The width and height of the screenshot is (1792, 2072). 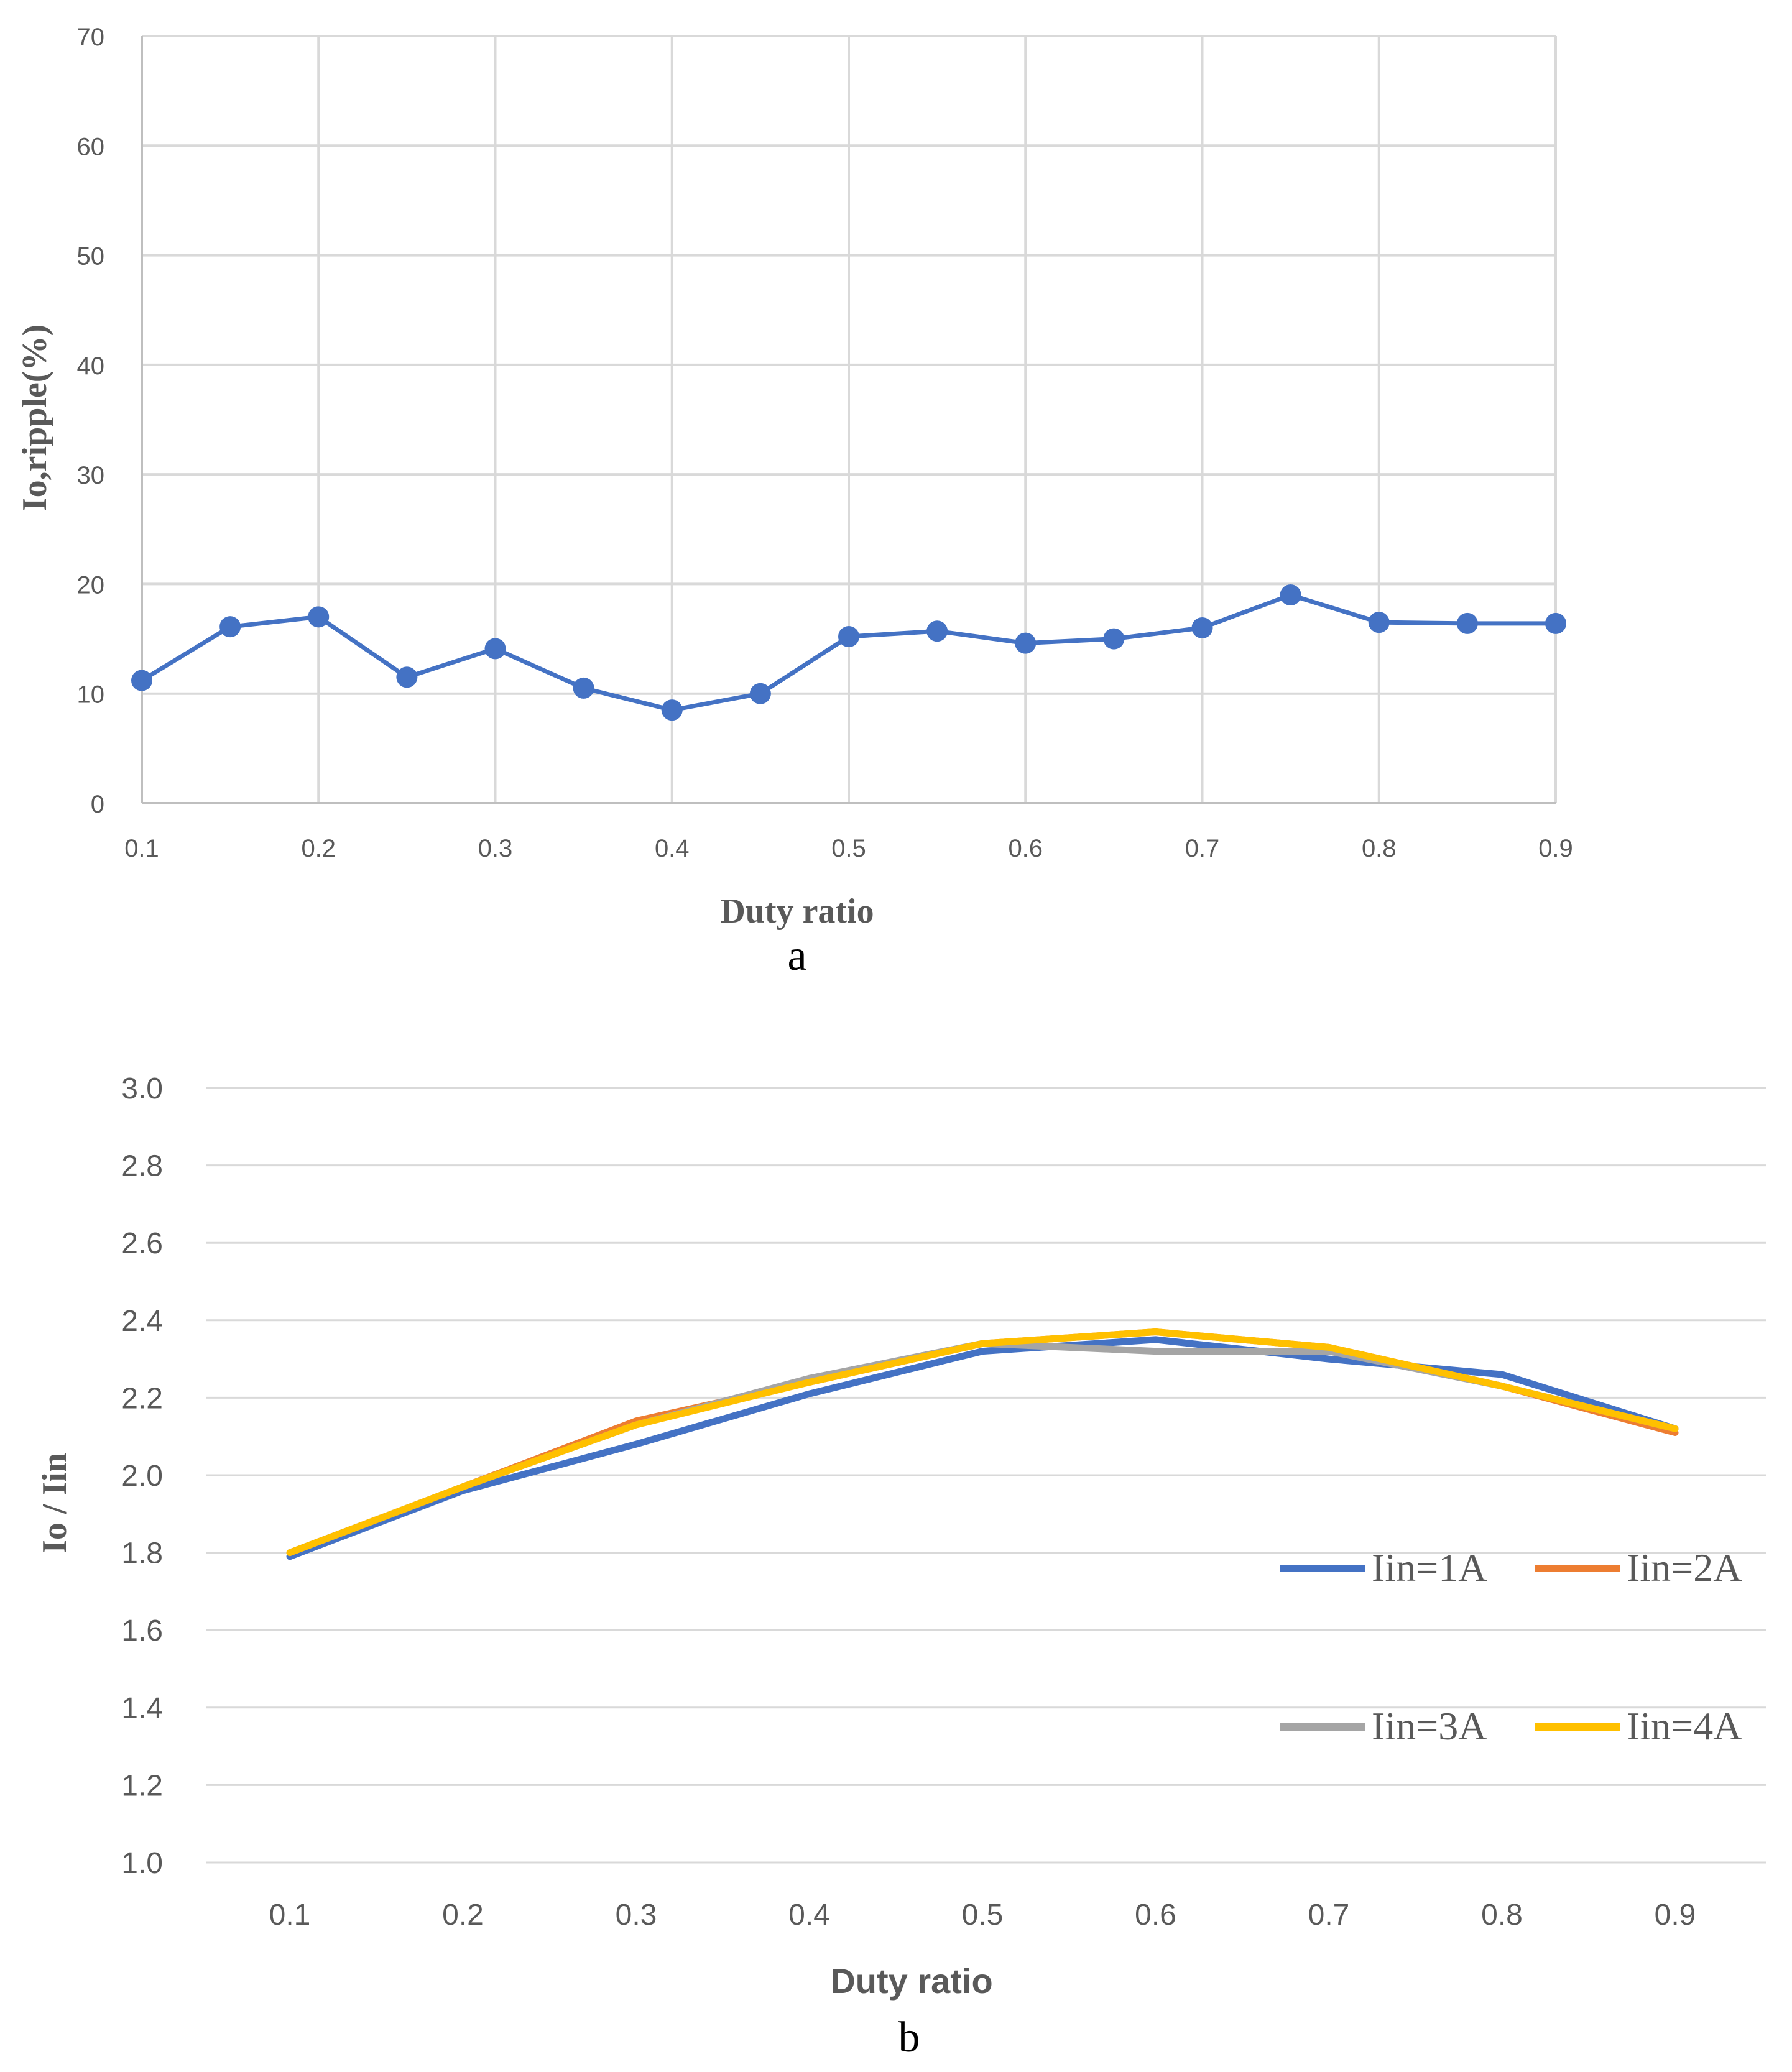 What do you see at coordinates (142, 1398) in the screenshot?
I see `chart-b-y-tick: 2.2` at bounding box center [142, 1398].